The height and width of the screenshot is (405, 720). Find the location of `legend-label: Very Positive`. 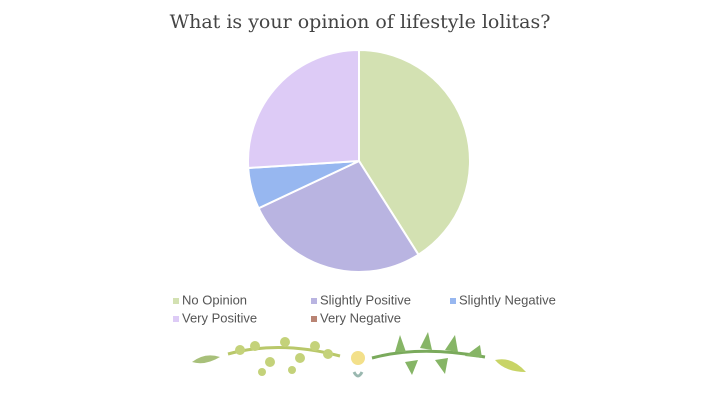

legend-label: Very Positive is located at coordinates (219, 317).